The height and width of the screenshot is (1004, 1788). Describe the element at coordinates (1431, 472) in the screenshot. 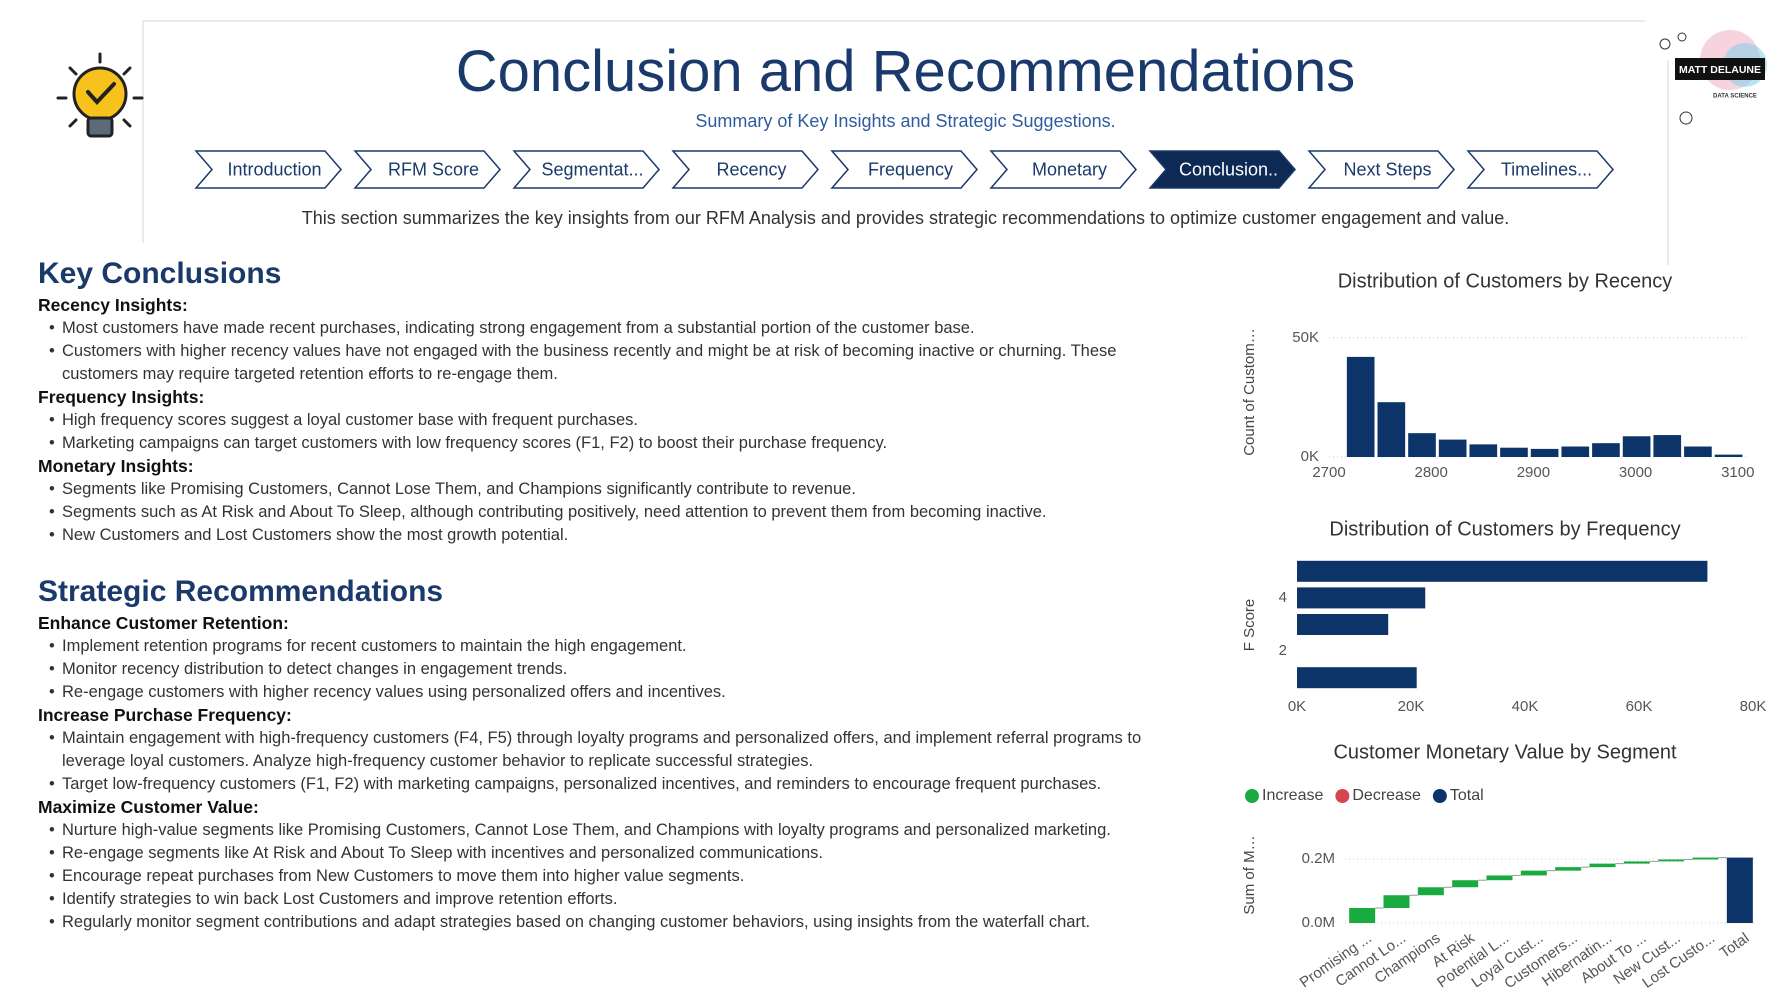

I see `x-tick-label: 2800` at that location.